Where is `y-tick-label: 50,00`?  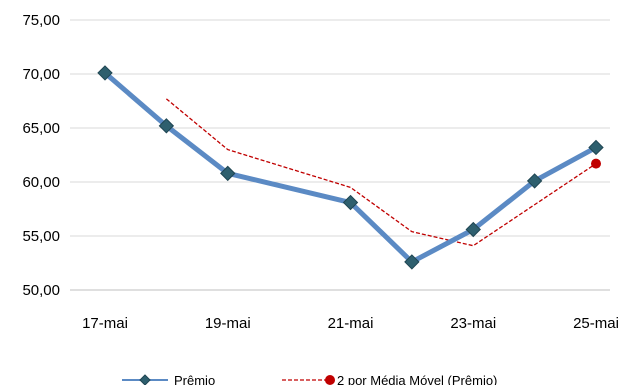
y-tick-label: 50,00 is located at coordinates (41, 290).